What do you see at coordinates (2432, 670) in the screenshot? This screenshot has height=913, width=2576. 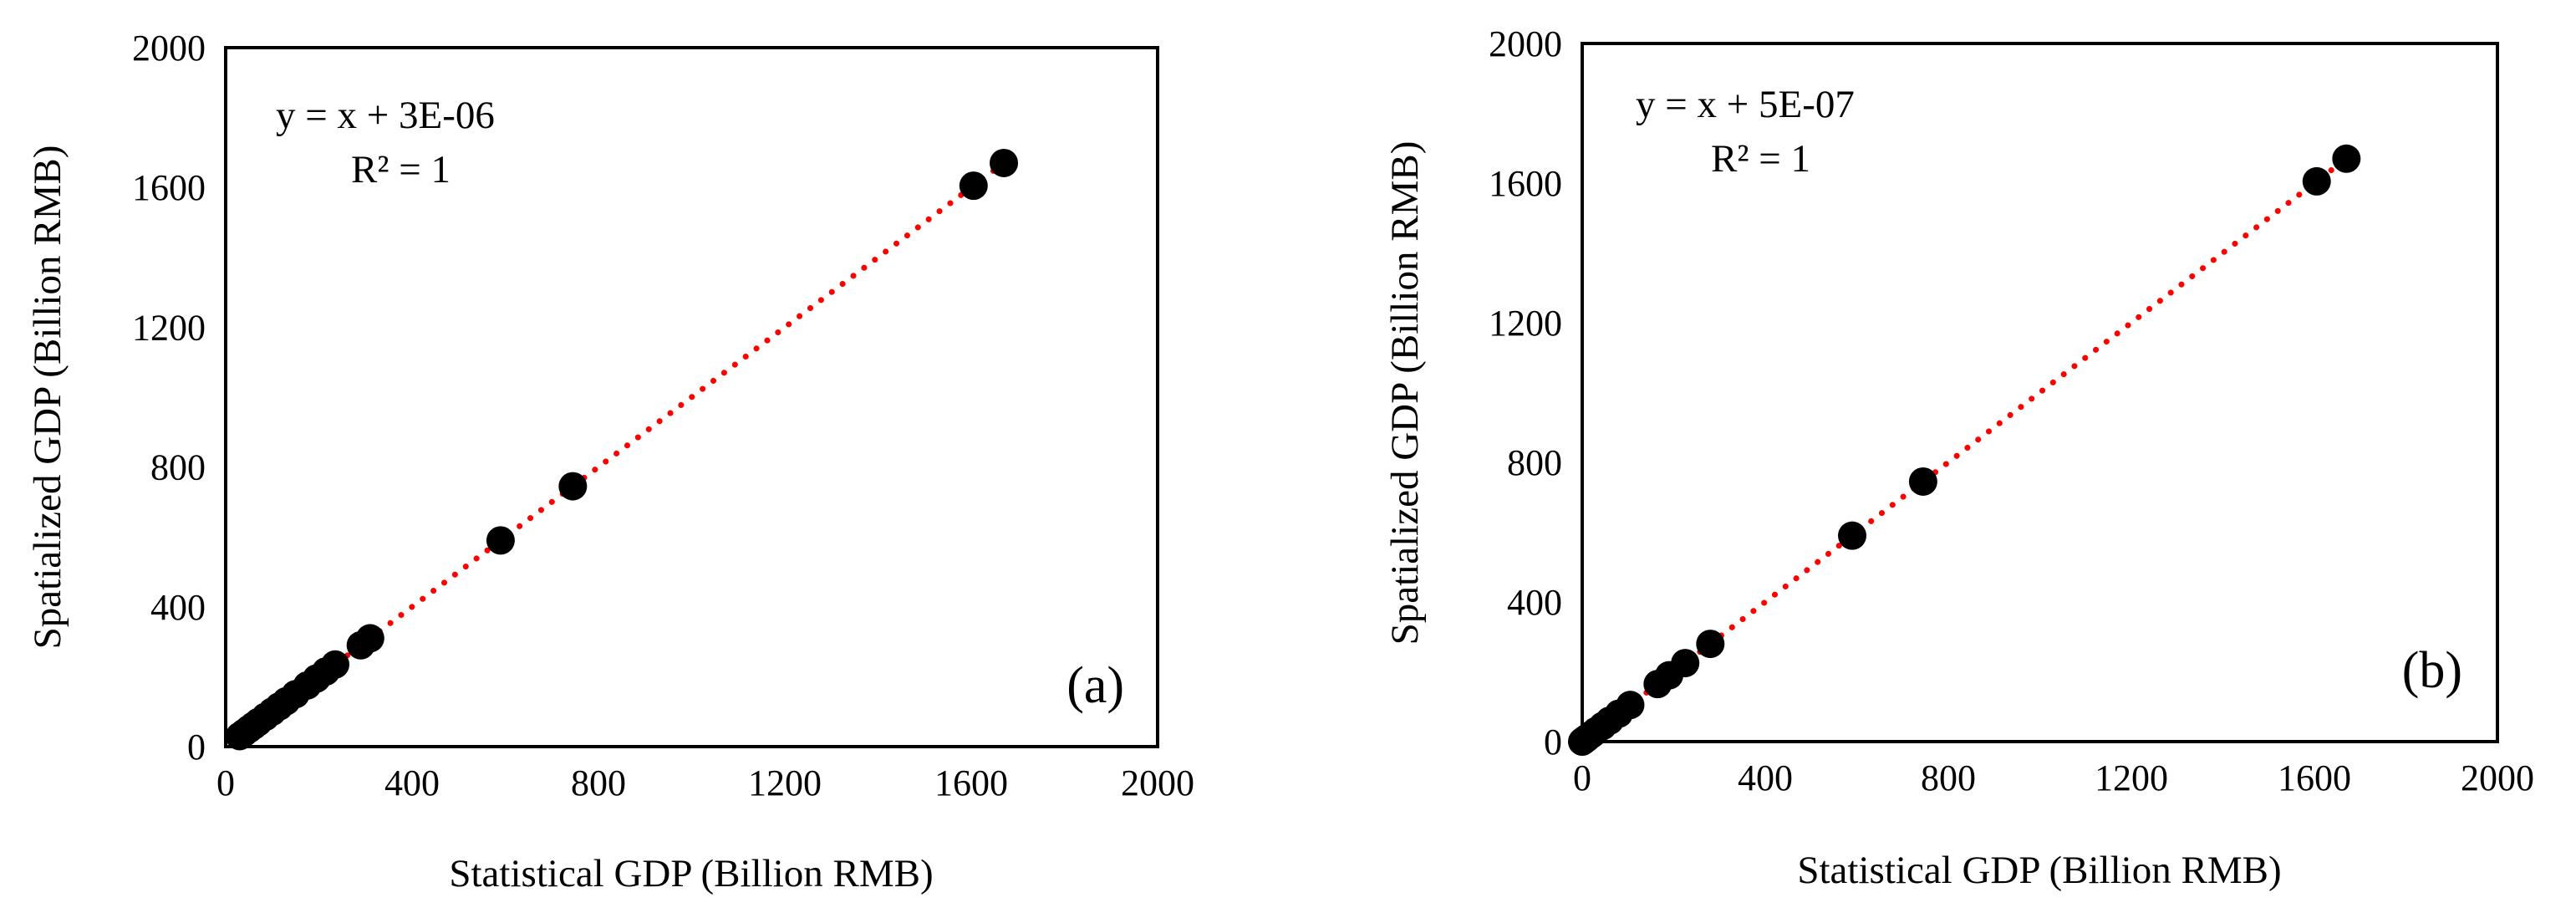 I see `panel-label: (b)` at bounding box center [2432, 670].